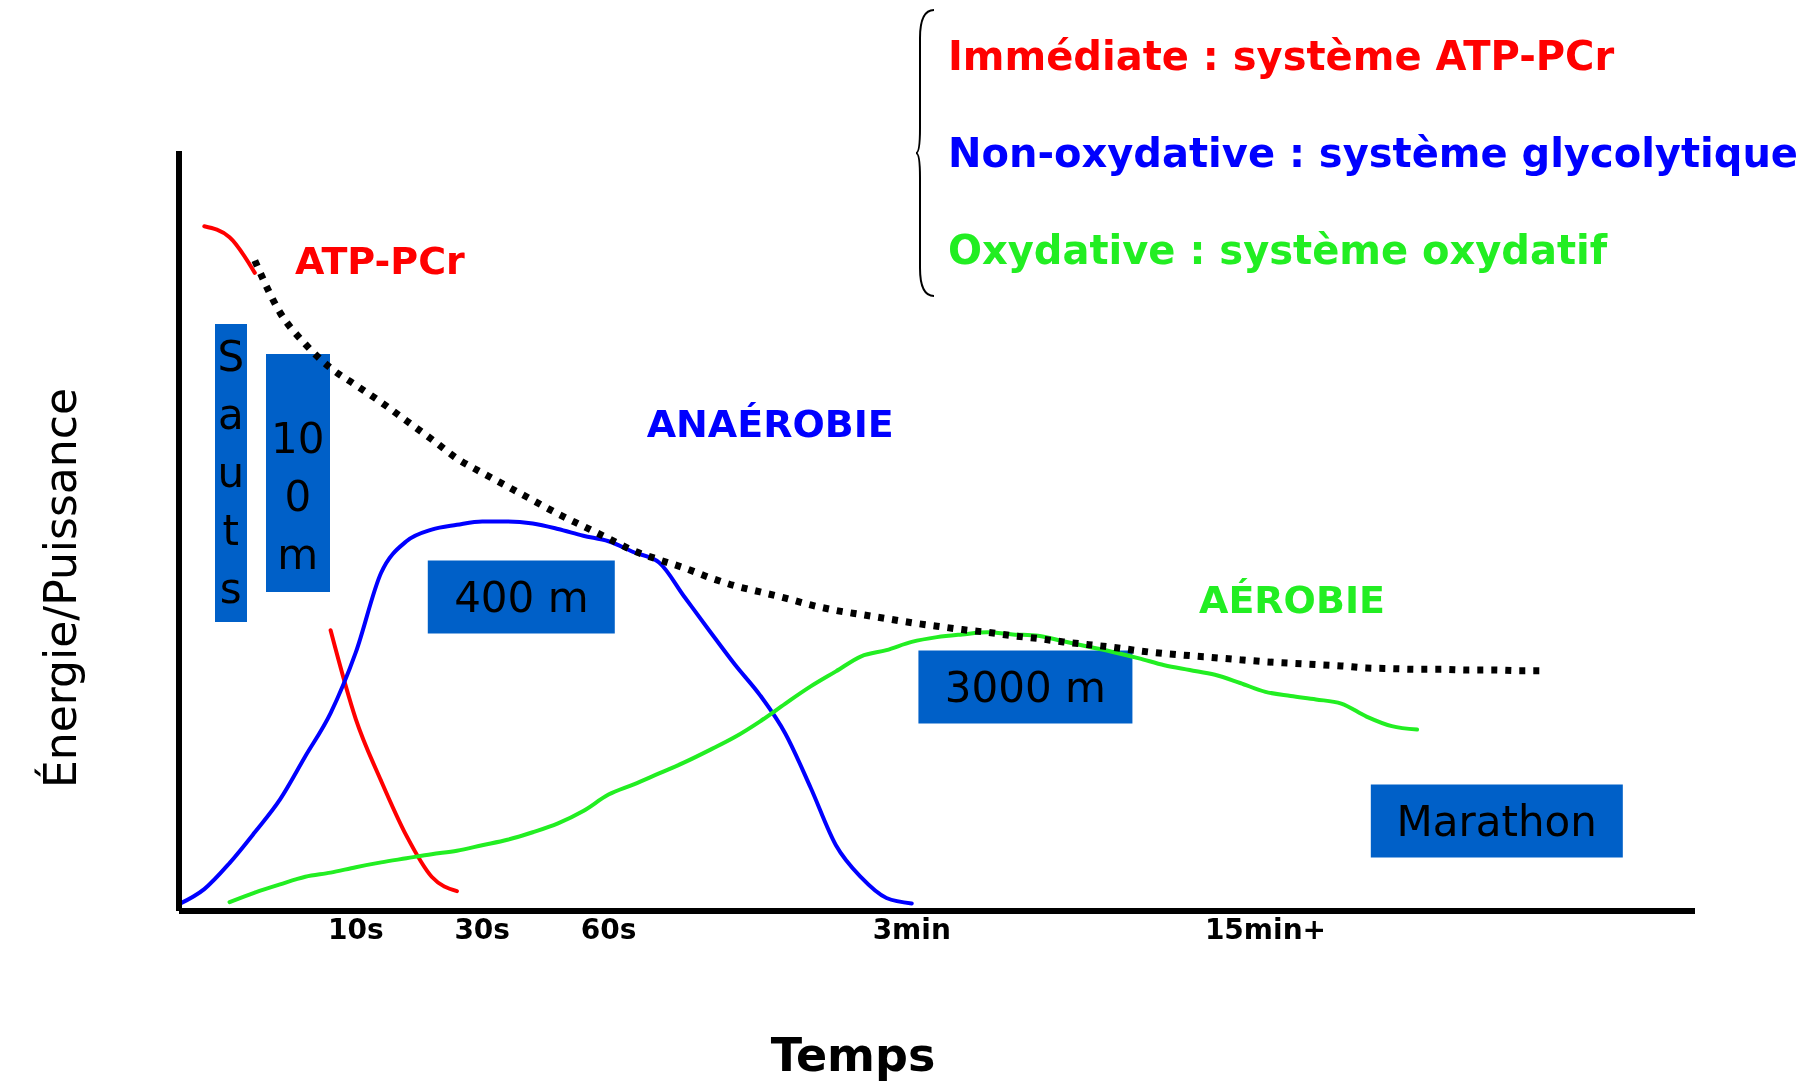  What do you see at coordinates (608, 929) in the screenshot?
I see `x-tick-label: 60s` at bounding box center [608, 929].